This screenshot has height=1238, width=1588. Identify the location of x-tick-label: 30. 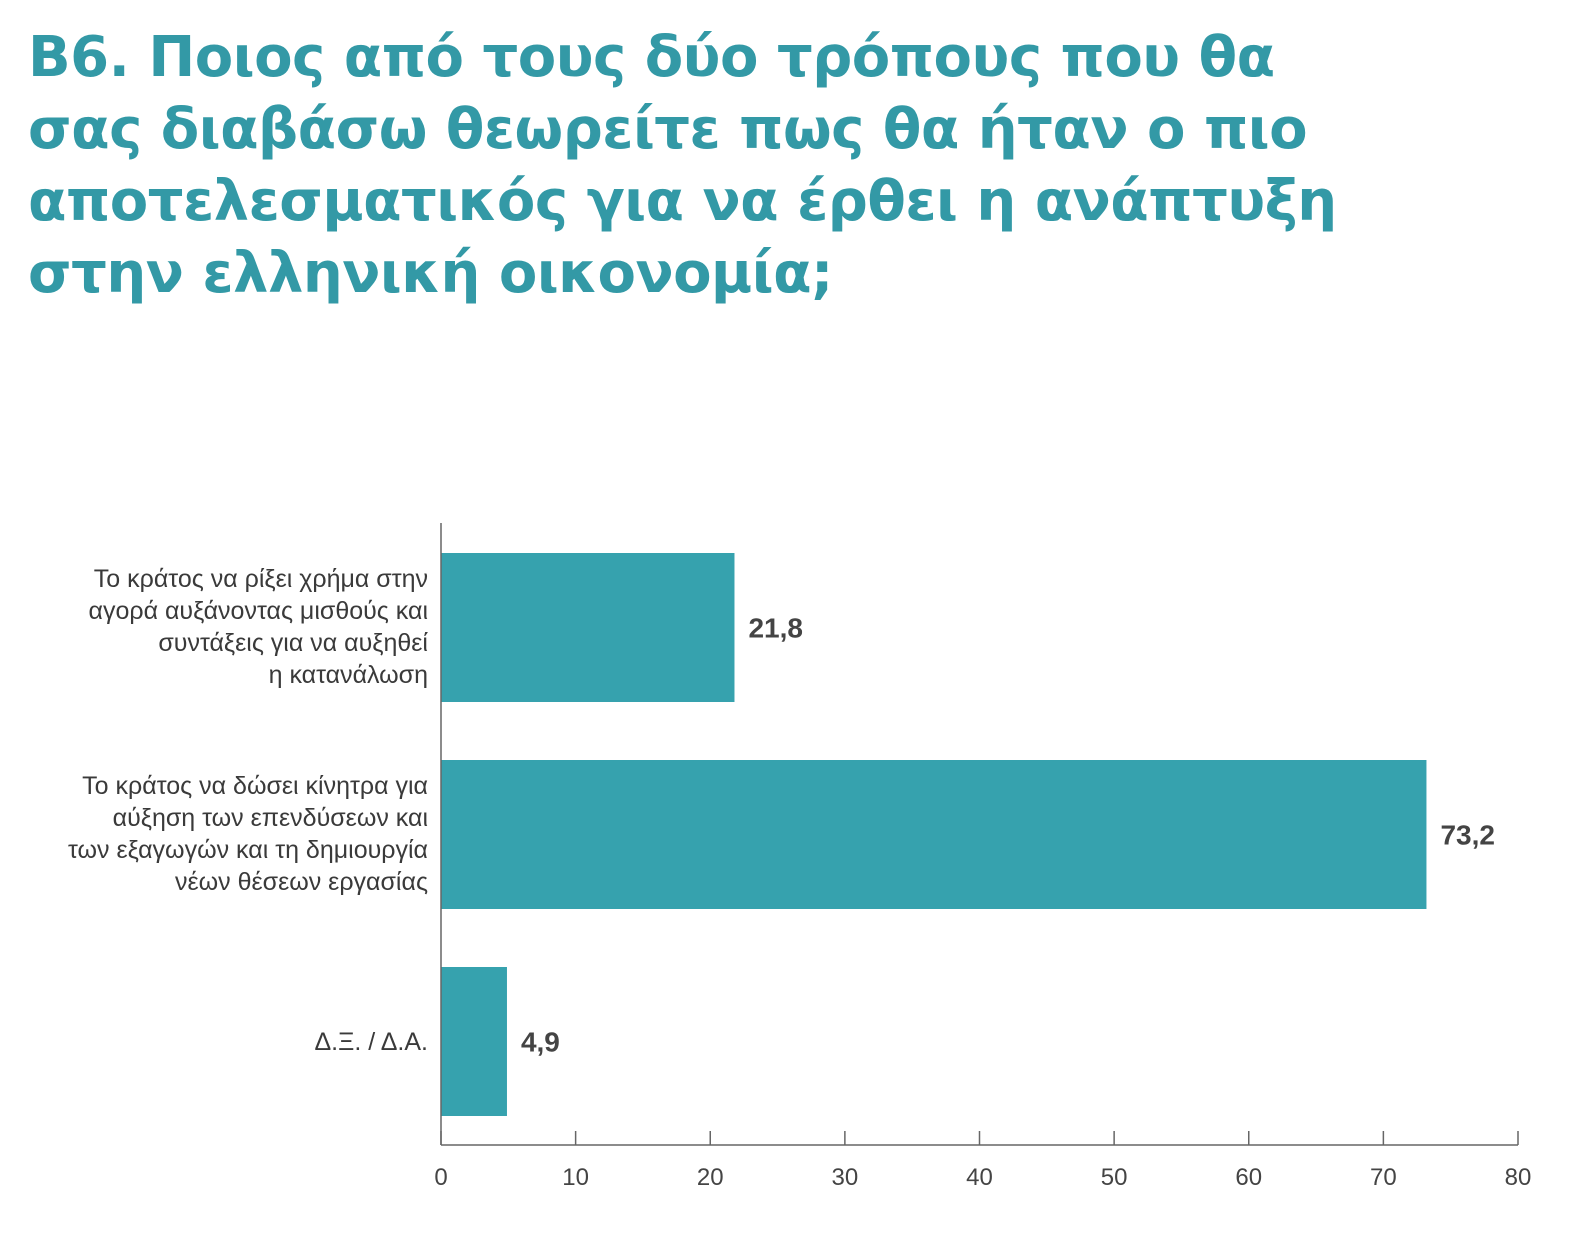
(845, 1177).